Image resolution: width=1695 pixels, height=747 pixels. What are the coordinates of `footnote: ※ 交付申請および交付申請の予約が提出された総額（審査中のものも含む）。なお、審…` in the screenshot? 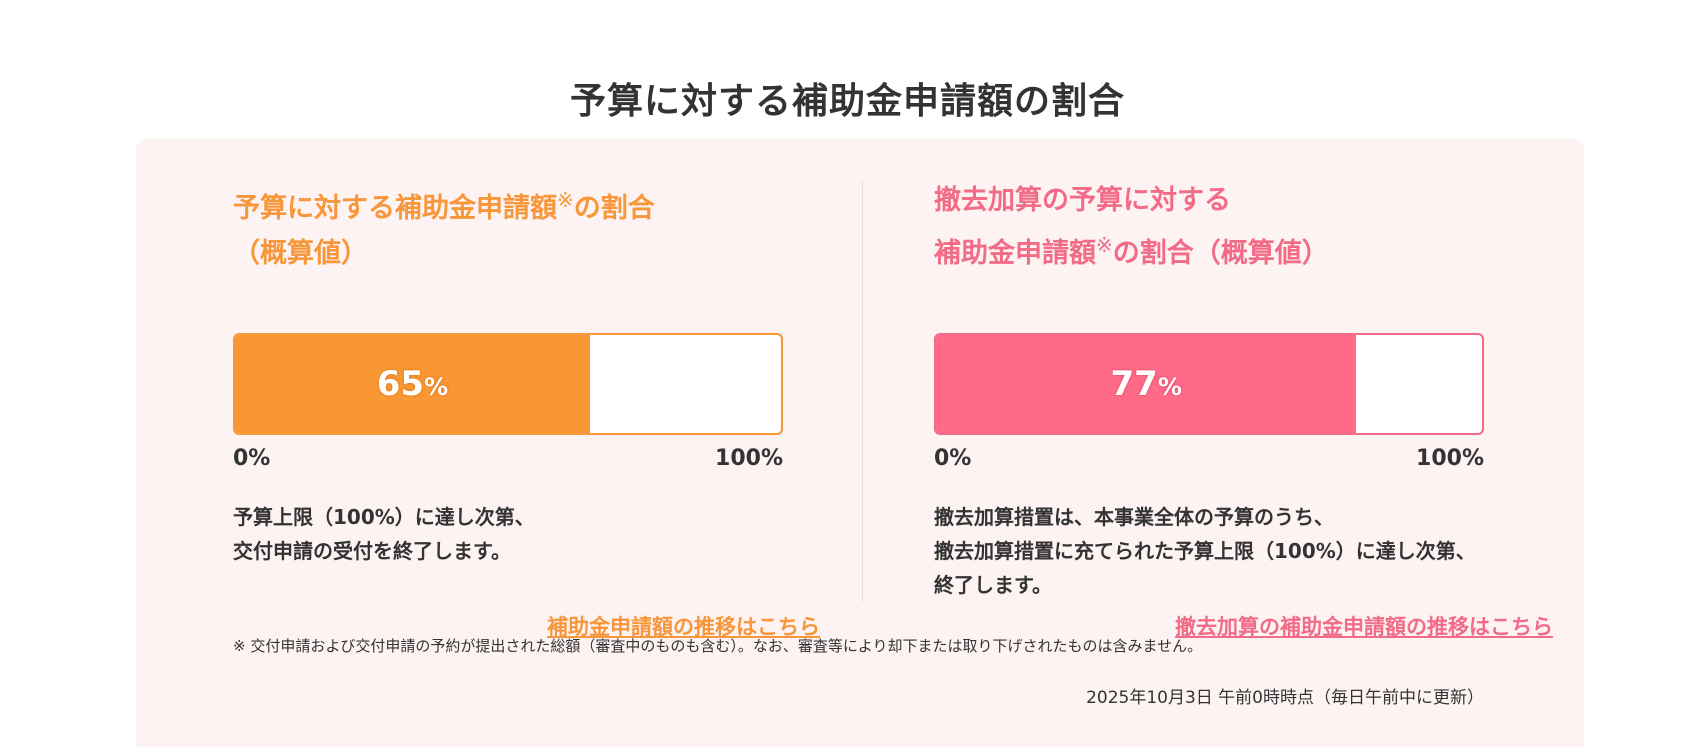 It's located at (718, 646).